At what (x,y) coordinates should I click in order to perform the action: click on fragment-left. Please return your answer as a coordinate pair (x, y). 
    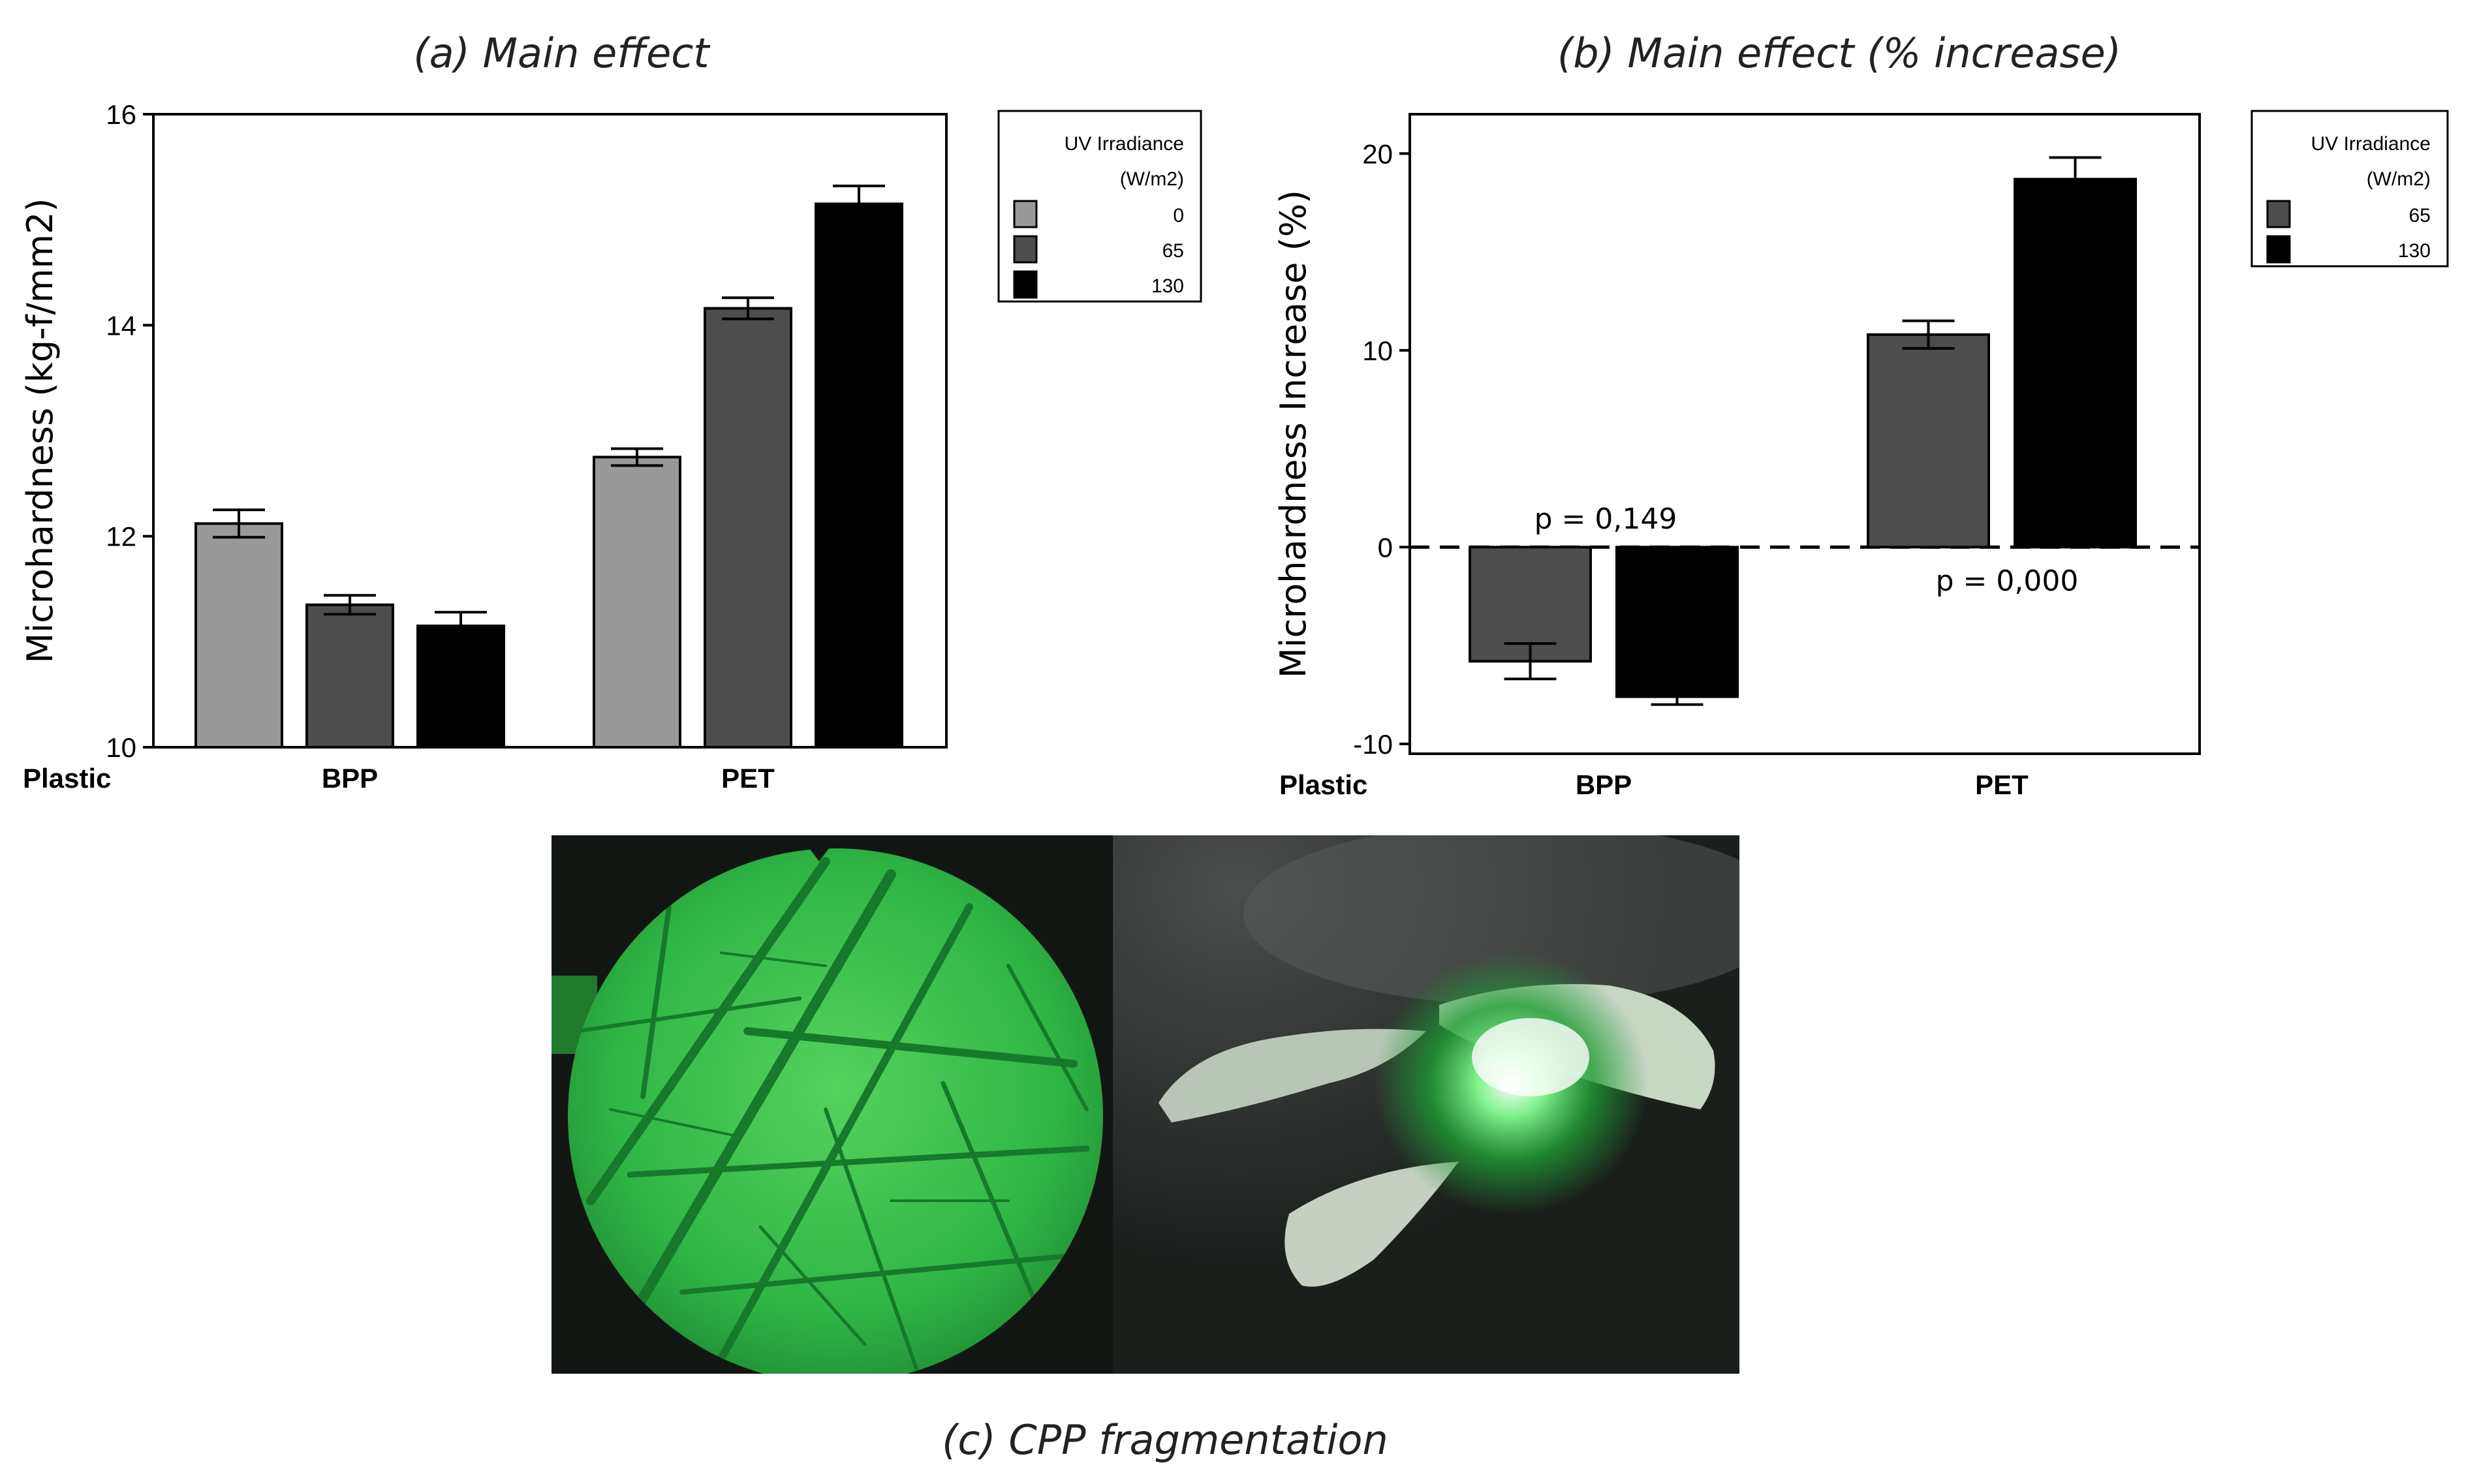
    Looking at the image, I should click on (1293, 1075).